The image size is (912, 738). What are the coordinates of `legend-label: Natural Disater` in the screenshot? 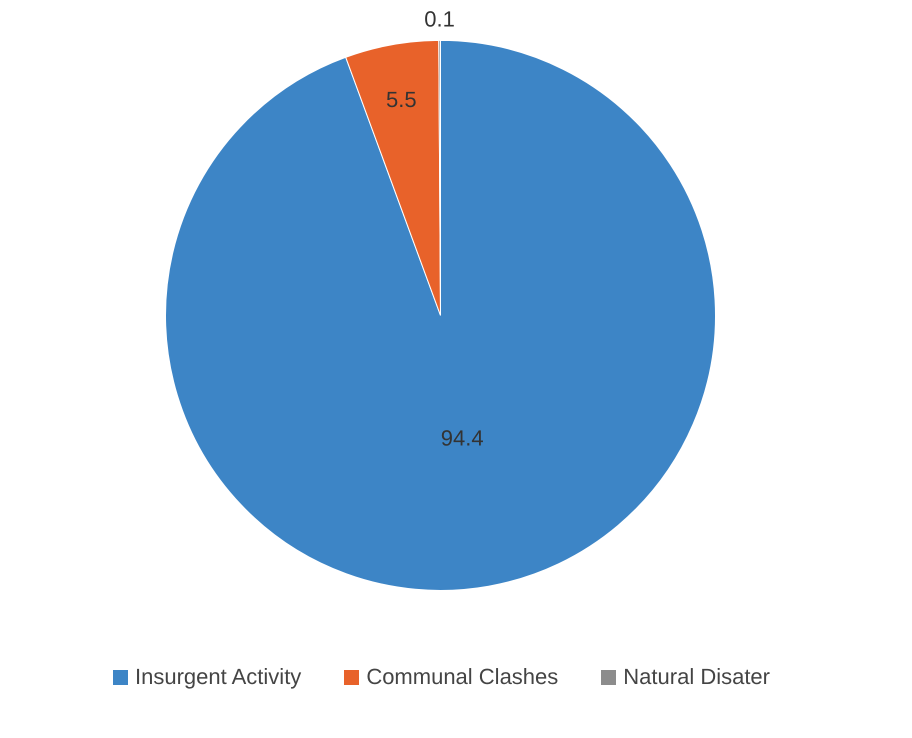 It's located at (696, 677).